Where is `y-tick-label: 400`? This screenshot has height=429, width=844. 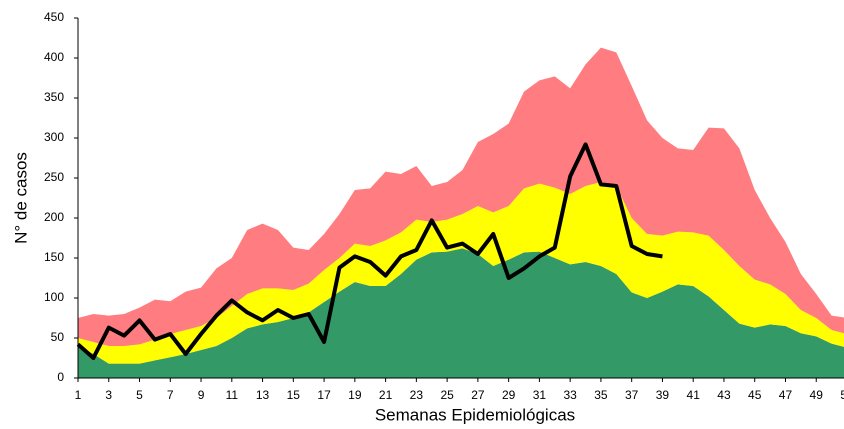
y-tick-label: 400 is located at coordinates (54, 57).